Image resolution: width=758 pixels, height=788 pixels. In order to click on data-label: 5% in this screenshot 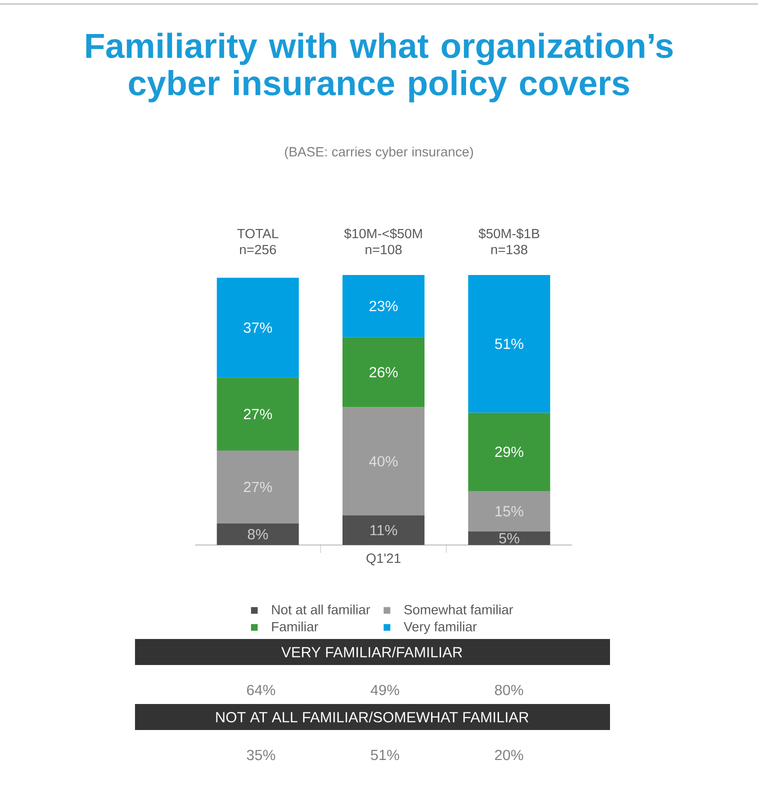, I will do `click(509, 538)`.